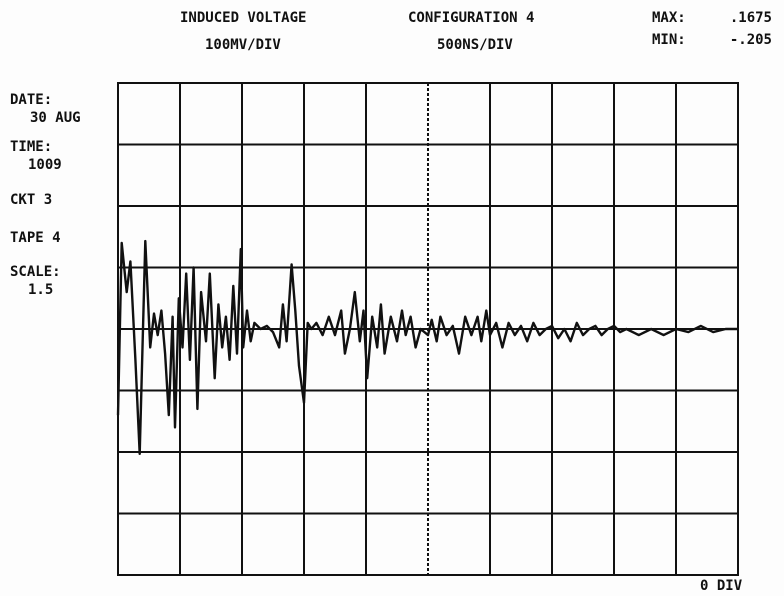 Image resolution: width=784 pixels, height=596 pixels. What do you see at coordinates (475, 45) in the screenshot?
I see `horizontal-scale: 500NS/DIV` at bounding box center [475, 45].